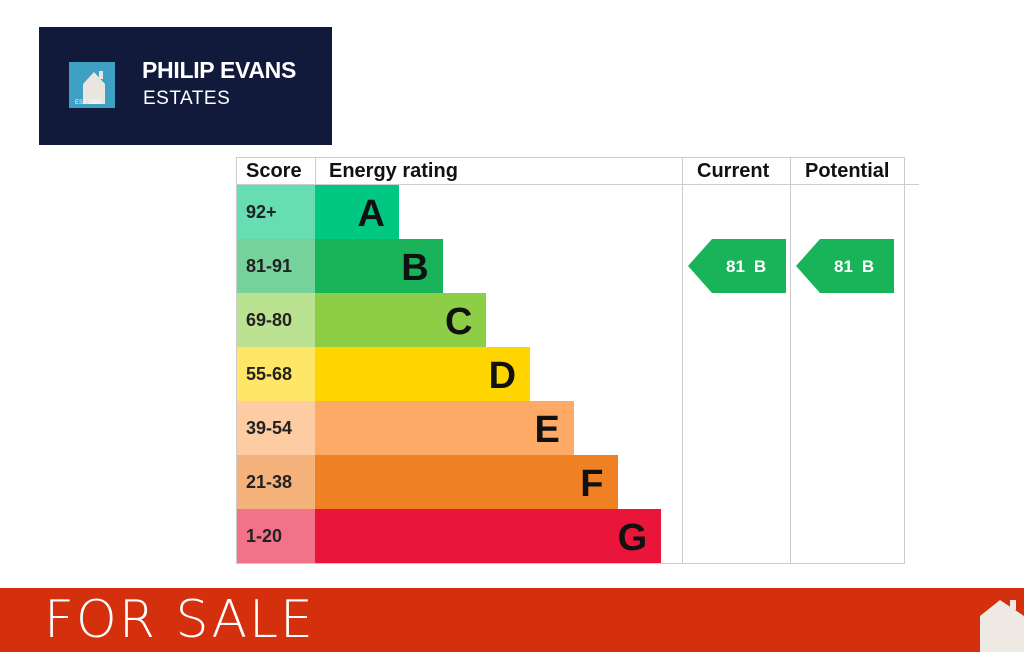 The width and height of the screenshot is (1024, 653). Describe the element at coordinates (185, 86) in the screenshot. I see `logo: EST 1980 PHILIP EVANS ESTATES` at that location.